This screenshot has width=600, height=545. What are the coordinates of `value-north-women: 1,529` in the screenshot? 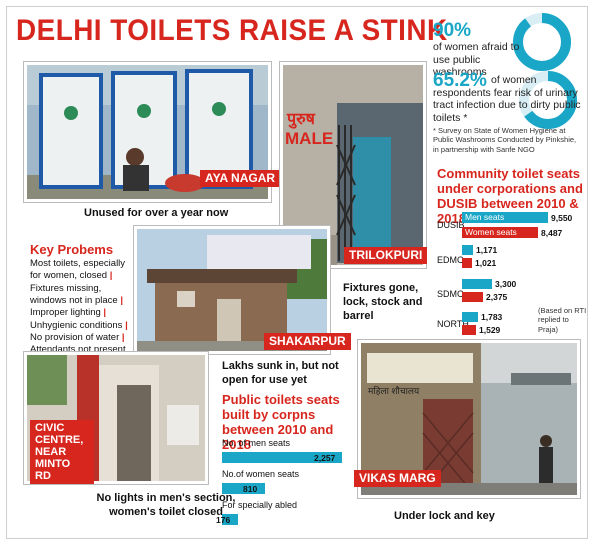 It's located at (490, 330).